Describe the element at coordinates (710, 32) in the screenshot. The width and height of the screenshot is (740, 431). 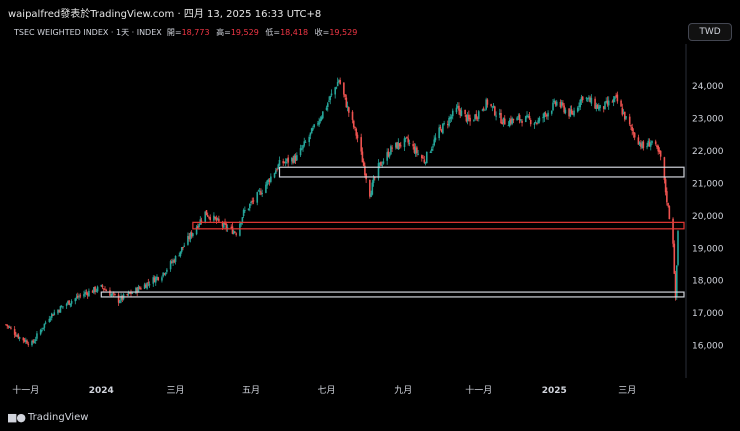
I see `currency-button: TWD` at that location.